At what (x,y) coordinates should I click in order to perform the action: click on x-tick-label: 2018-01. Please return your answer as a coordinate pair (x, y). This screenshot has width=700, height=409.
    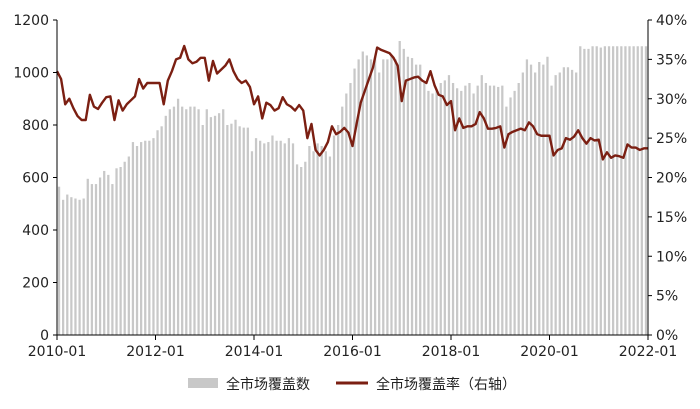
    Looking at the image, I should click on (451, 352).